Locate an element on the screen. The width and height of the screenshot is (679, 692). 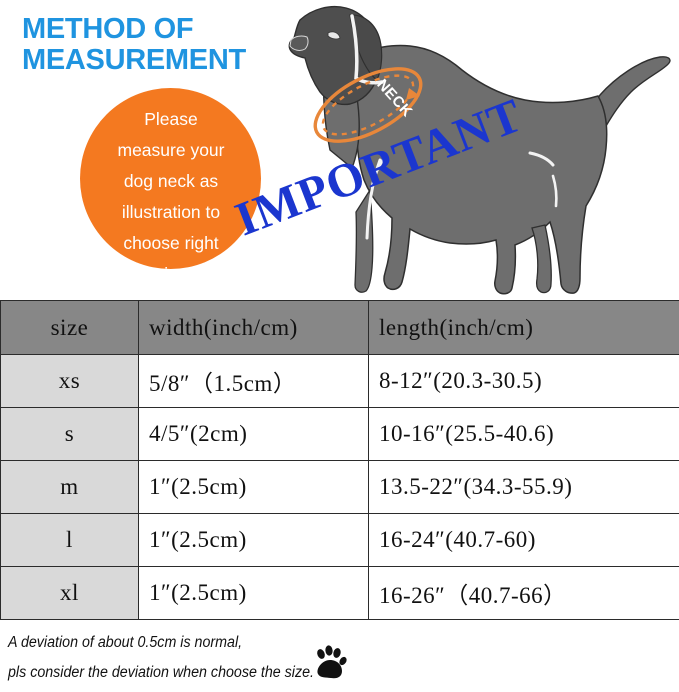
dog-chest-line is located at coordinates (373, 199).